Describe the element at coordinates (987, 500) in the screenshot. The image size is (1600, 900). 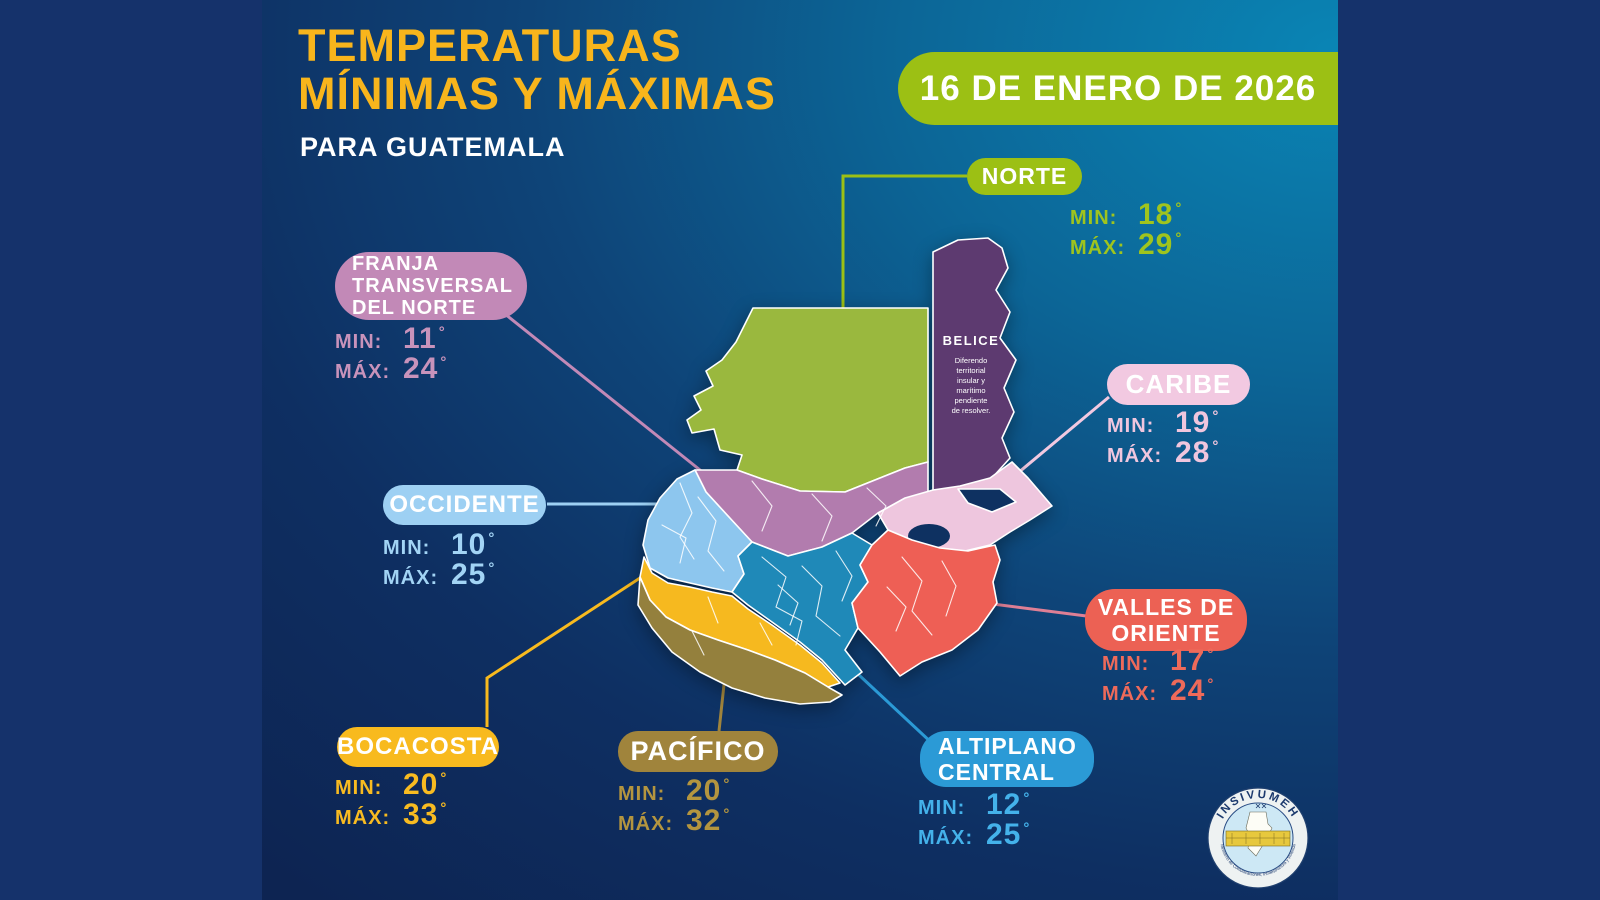
I see `map-bay` at that location.